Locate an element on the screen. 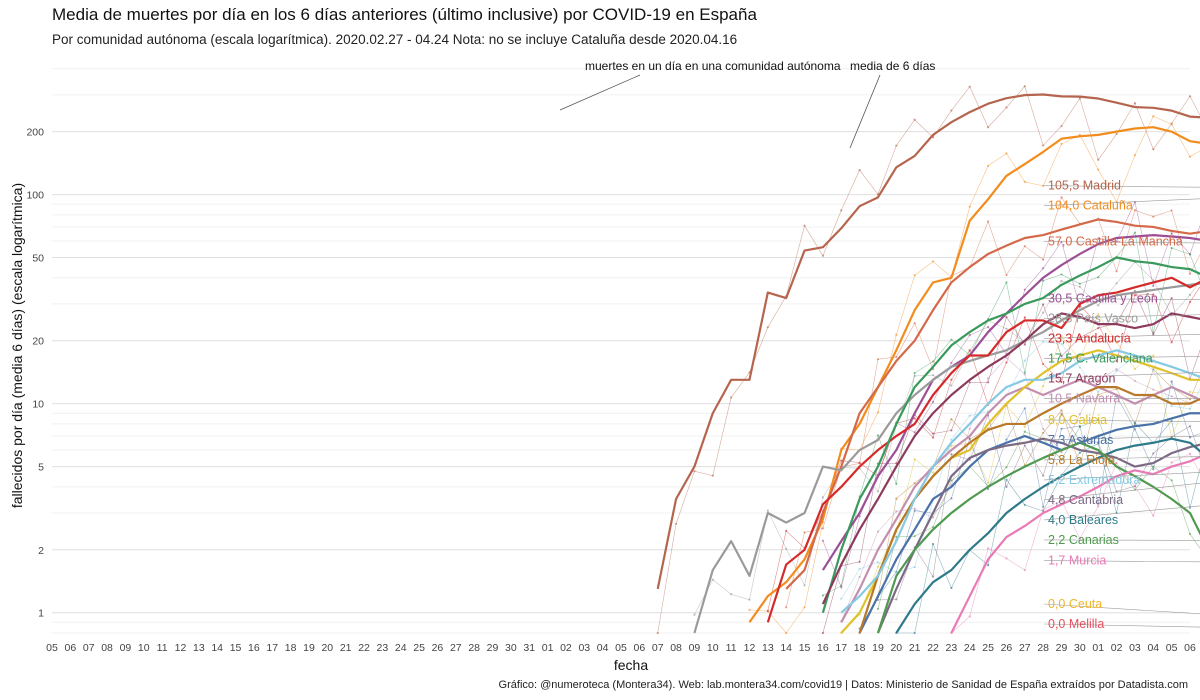 This screenshot has width=1200, height=700. x-tick-label: 21 is located at coordinates (346, 648).